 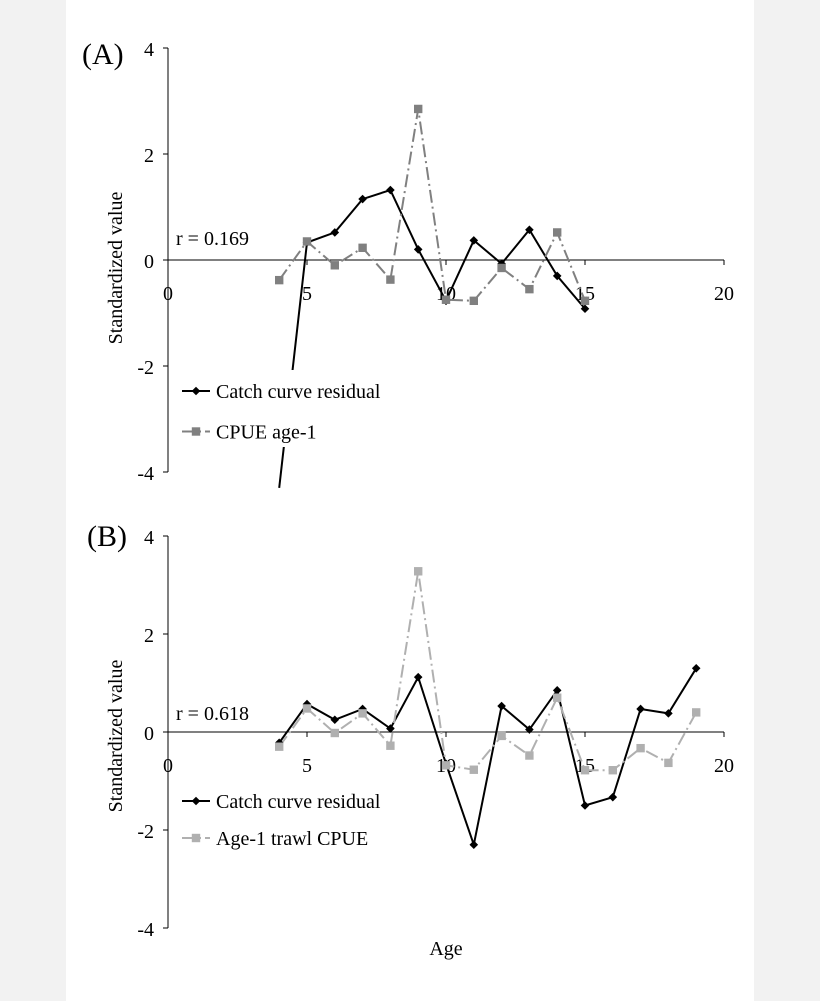 I want to click on correlation-annotation: r = 0.169, so click(x=212, y=239).